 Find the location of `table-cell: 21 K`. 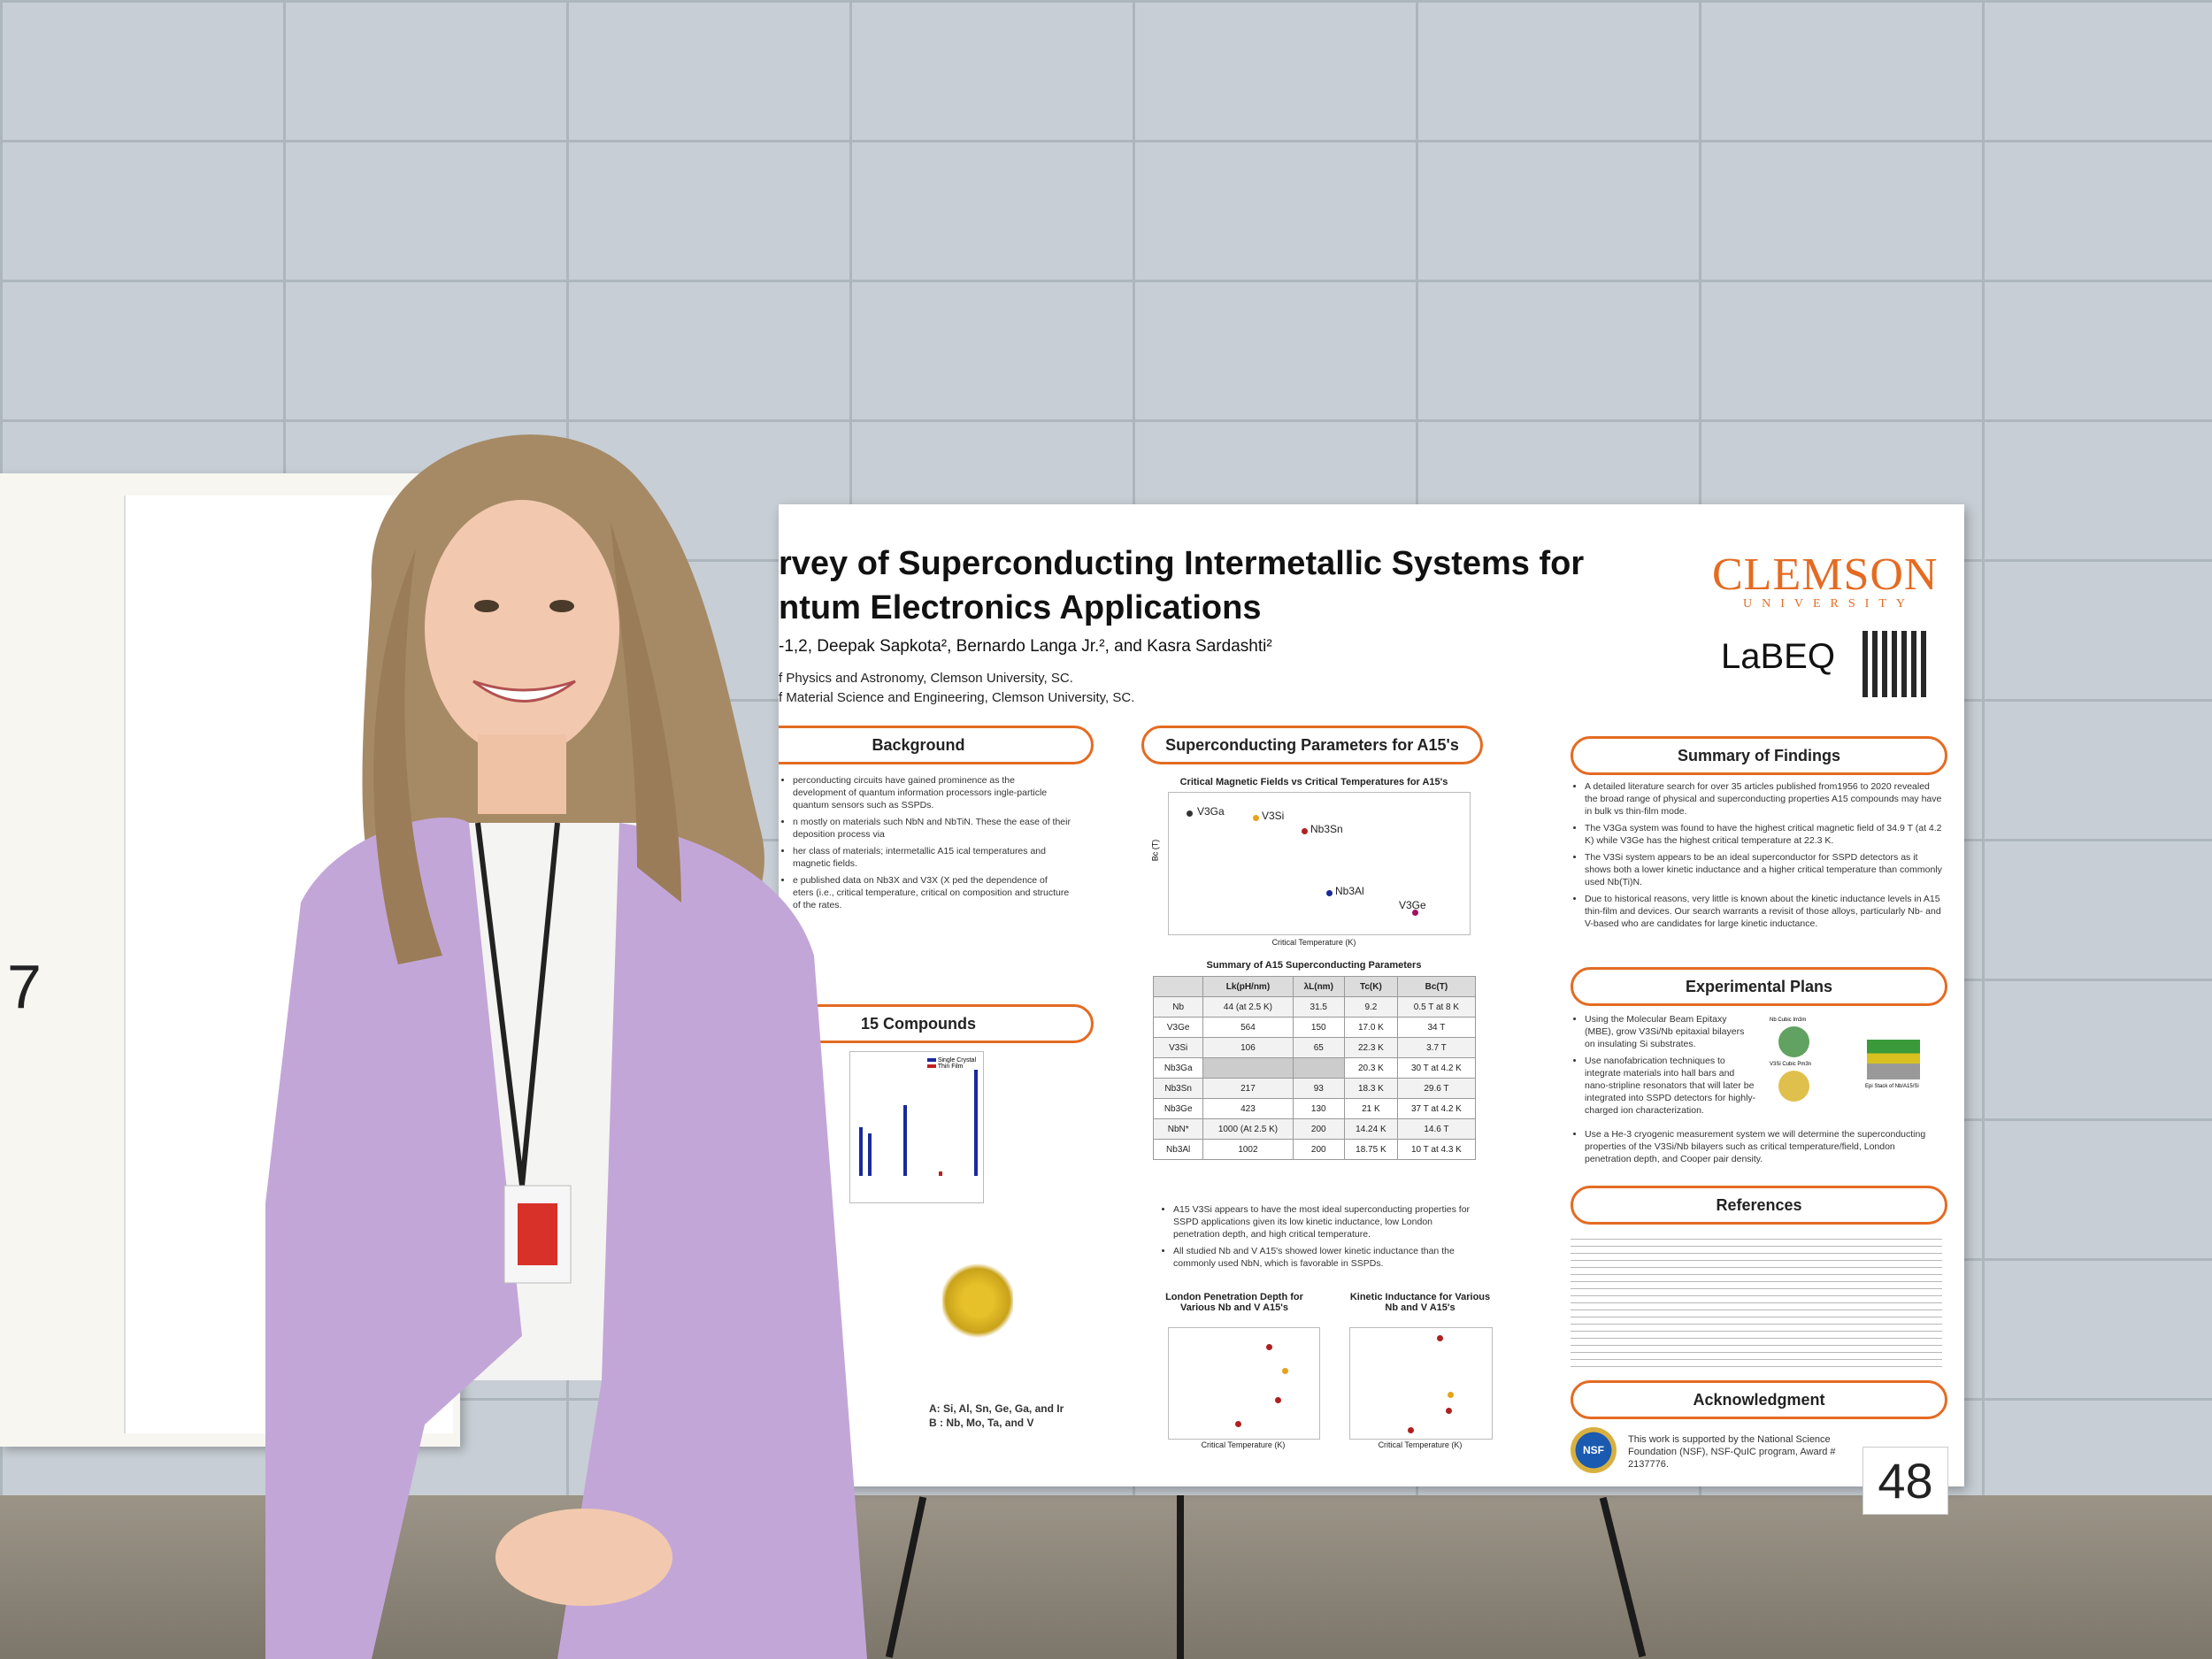

table-cell: 21 K is located at coordinates (1371, 1109).